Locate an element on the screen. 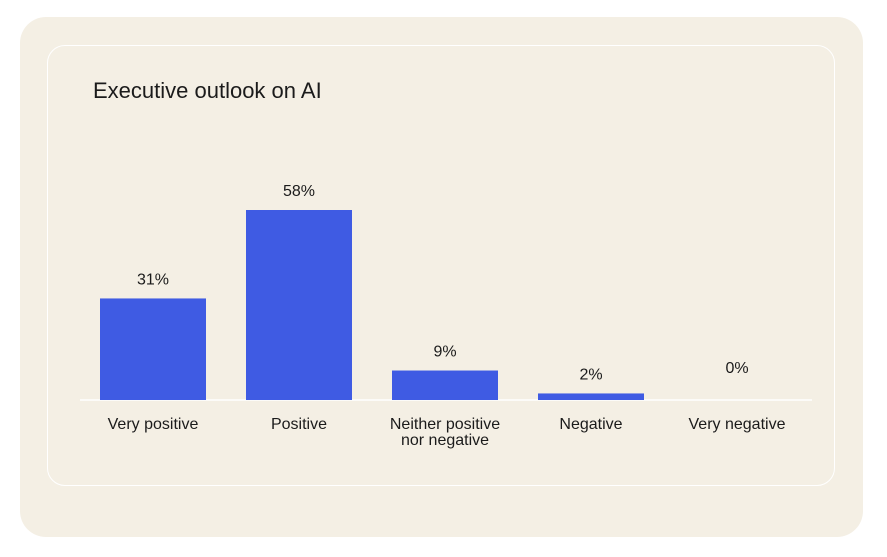 This screenshot has width=887, height=557. x-tick-label: Neither positive nor negative is located at coordinates (445, 432).